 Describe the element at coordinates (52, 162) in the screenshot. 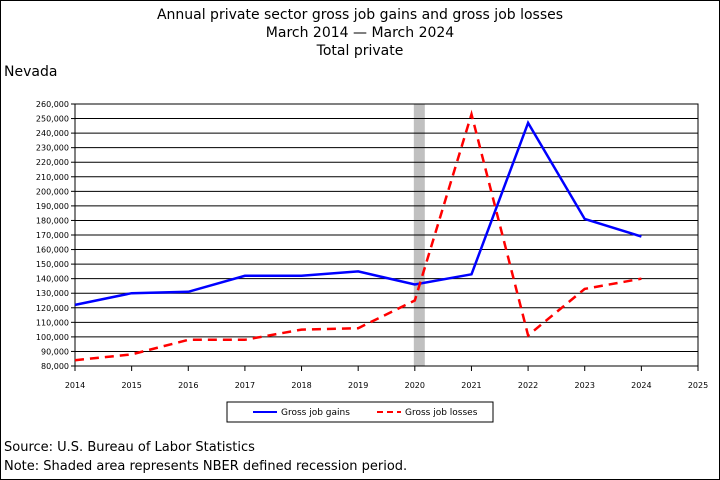

I see `y-tick-label: 220,000` at that location.